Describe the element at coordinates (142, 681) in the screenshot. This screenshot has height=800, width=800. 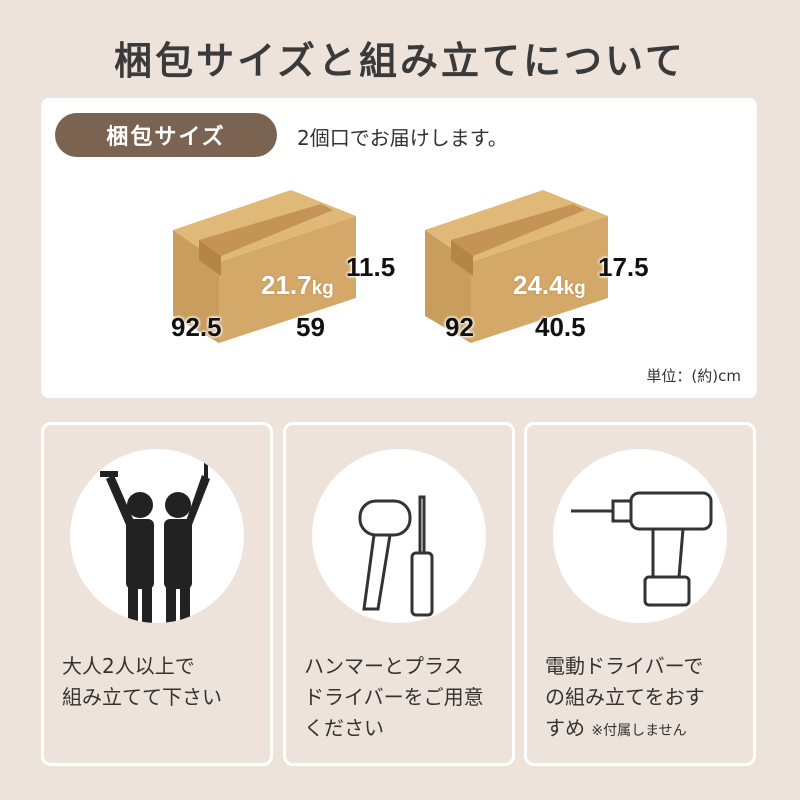
I see `assembly-text: 大人2人以上で 組み立てて下さい` at that location.